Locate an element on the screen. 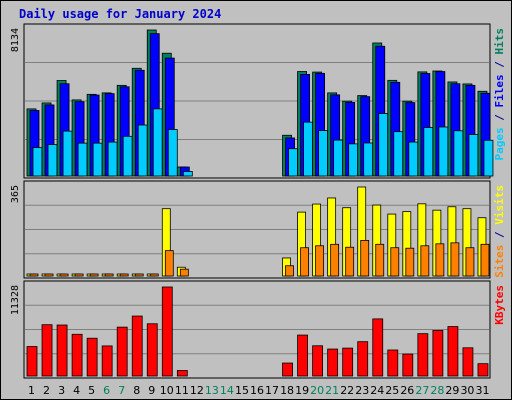 The height and width of the screenshot is (400, 512). x-tick-label: 6 is located at coordinates (106, 390).